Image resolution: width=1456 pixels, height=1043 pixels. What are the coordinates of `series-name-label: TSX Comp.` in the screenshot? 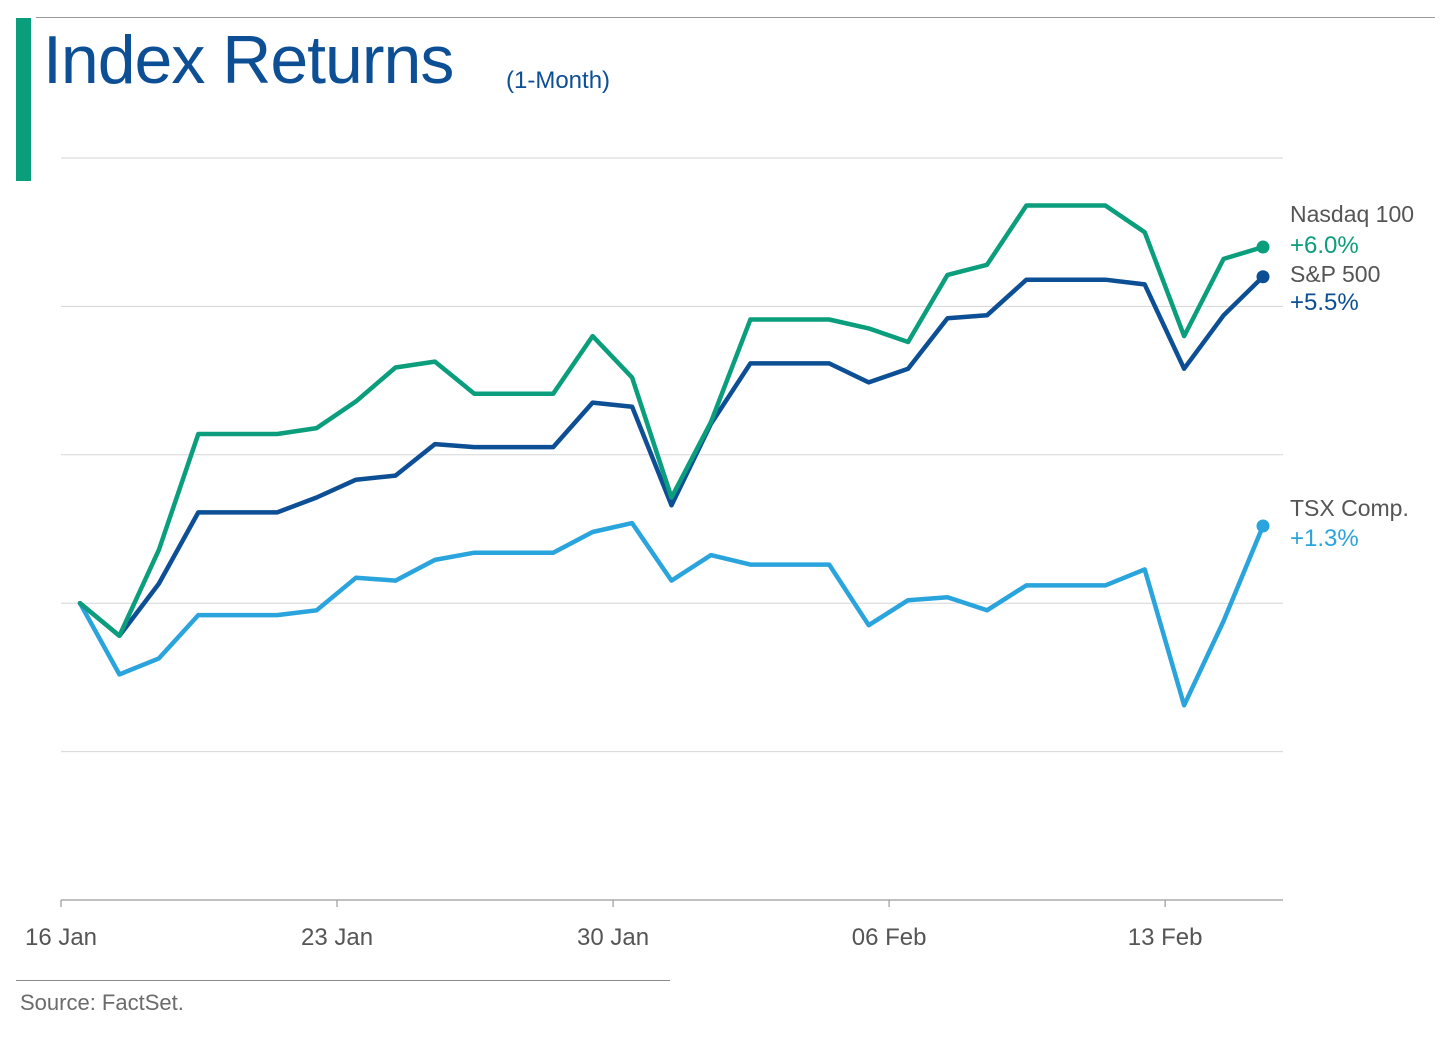 It's located at (1349, 508).